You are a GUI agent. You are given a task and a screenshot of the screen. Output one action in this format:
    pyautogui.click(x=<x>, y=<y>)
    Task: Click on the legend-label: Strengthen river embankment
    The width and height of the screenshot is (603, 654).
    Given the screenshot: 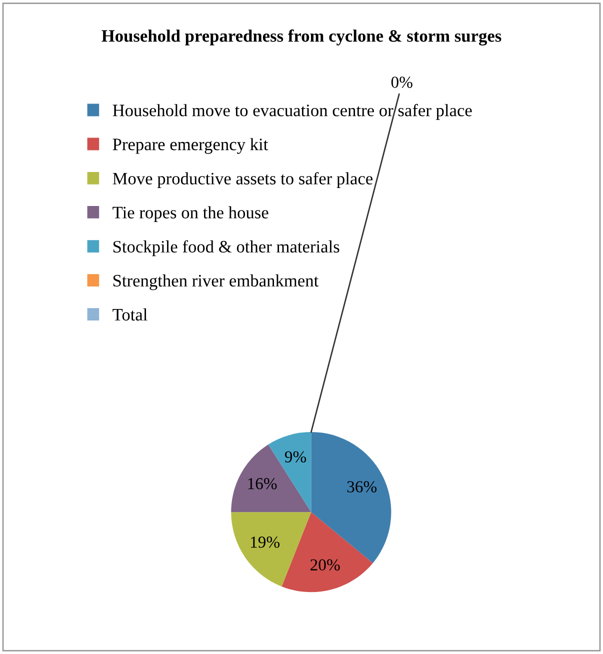 What is the action you would take?
    pyautogui.click(x=216, y=282)
    